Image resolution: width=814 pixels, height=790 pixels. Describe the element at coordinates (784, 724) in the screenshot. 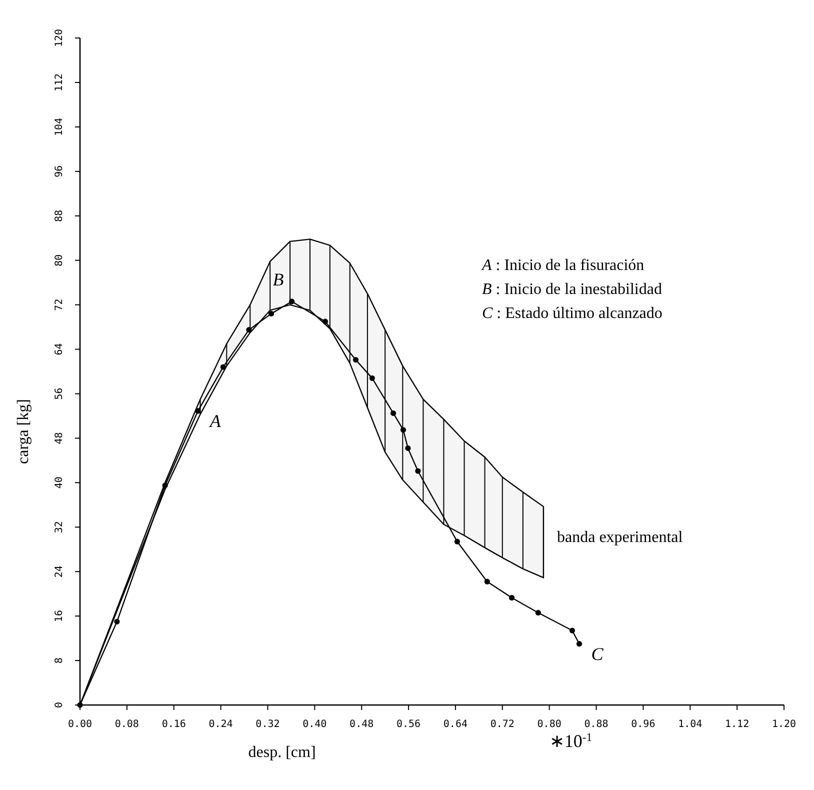

I see `x-tick-label: 1.20` at that location.